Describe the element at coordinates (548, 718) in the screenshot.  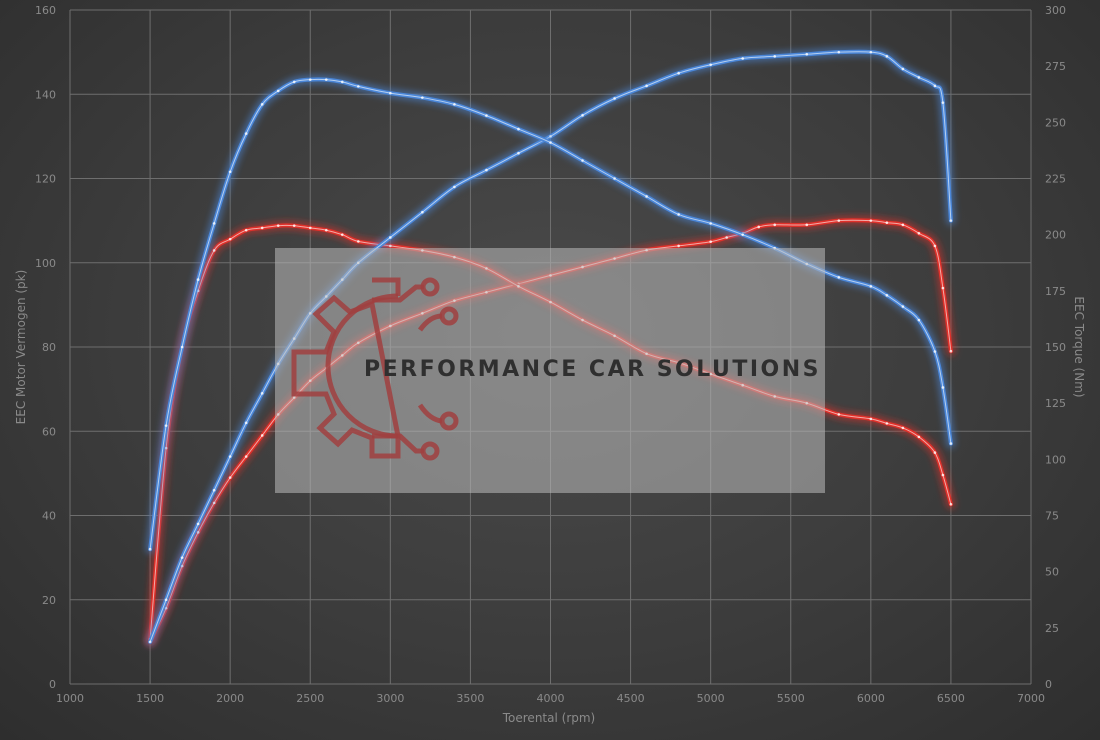
I see `x-axis-title: Toerental (rpm)` at that location.